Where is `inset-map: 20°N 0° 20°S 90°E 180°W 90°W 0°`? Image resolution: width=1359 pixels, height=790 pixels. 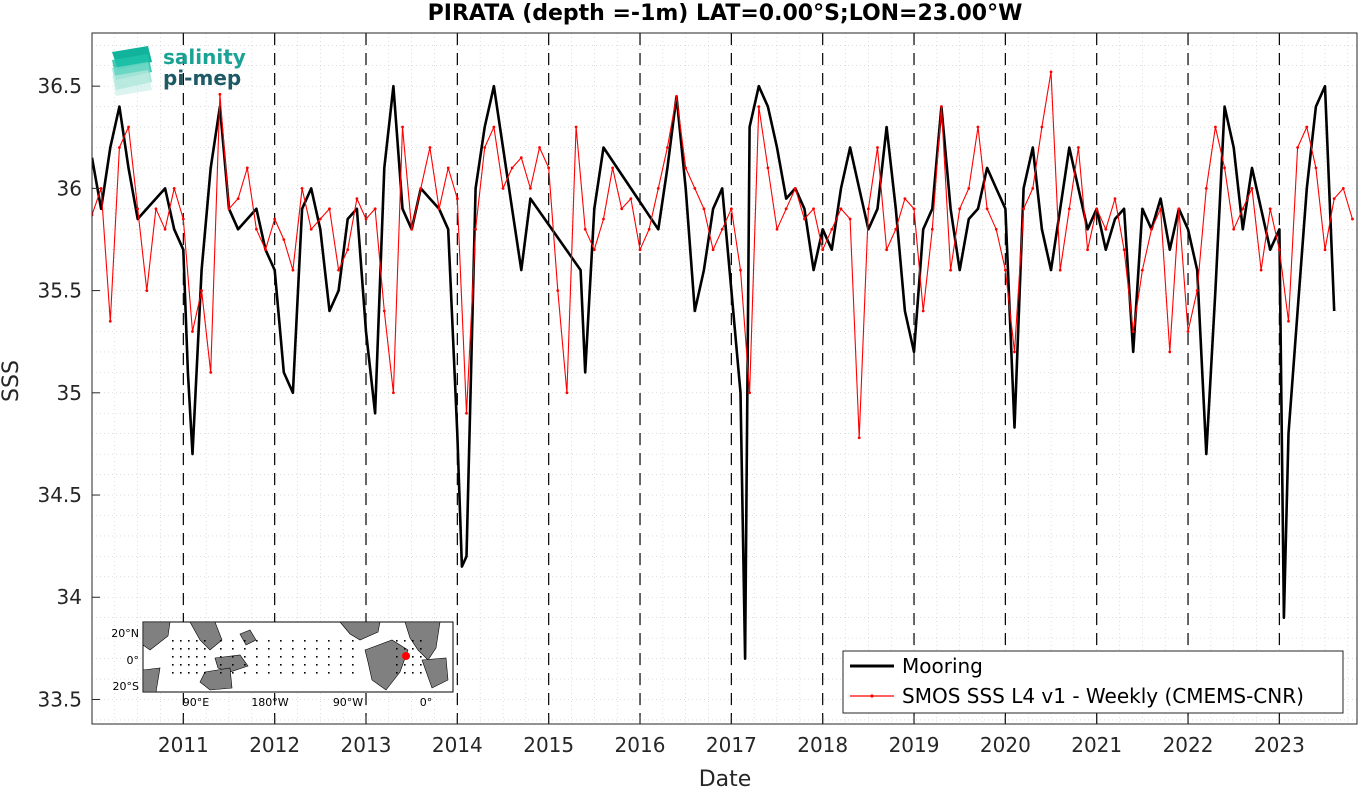 inset-map: 20°N 0° 20°S 90°E 180°W 90°W 0° is located at coordinates (282, 665).